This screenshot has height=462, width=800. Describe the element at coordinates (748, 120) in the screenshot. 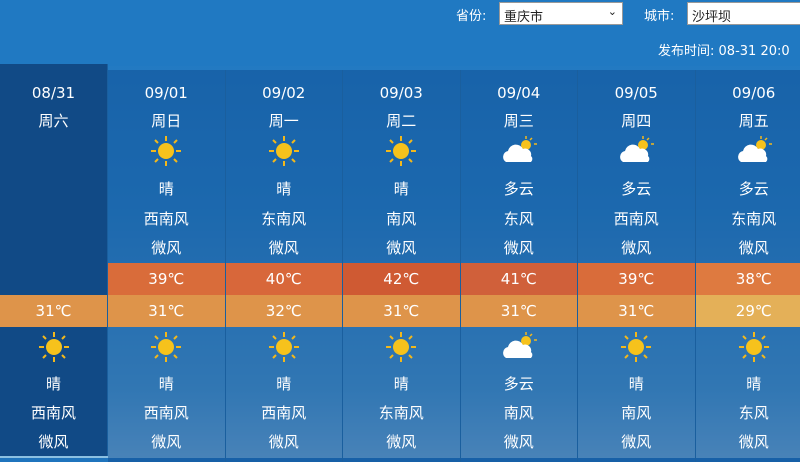

I see `weekday: 周五` at that location.